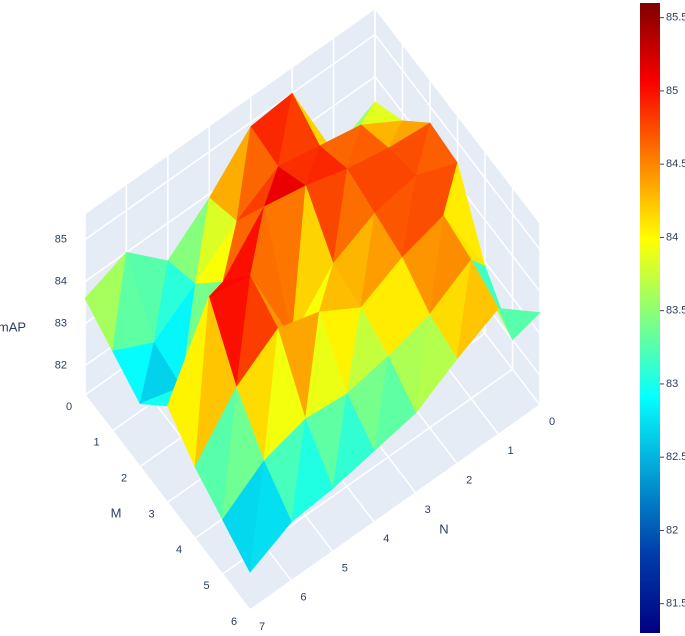 The image size is (685, 636). I want to click on x-tick-label: 1, so click(96, 443).